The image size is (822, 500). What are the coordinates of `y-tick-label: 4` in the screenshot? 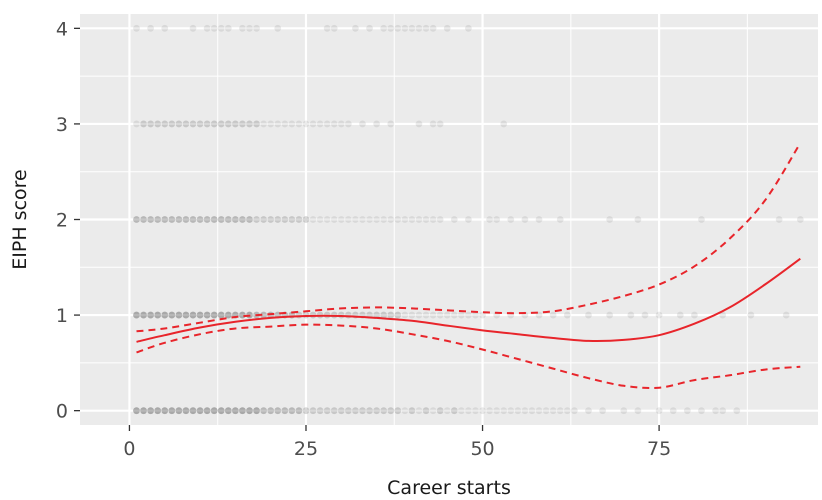 It's located at (62, 29).